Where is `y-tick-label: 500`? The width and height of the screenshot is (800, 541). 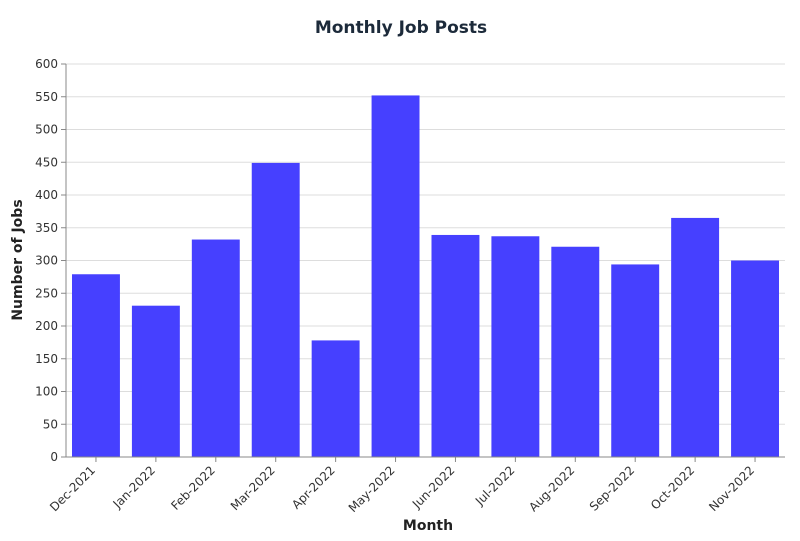 y-tick-label: 500 is located at coordinates (46, 130).